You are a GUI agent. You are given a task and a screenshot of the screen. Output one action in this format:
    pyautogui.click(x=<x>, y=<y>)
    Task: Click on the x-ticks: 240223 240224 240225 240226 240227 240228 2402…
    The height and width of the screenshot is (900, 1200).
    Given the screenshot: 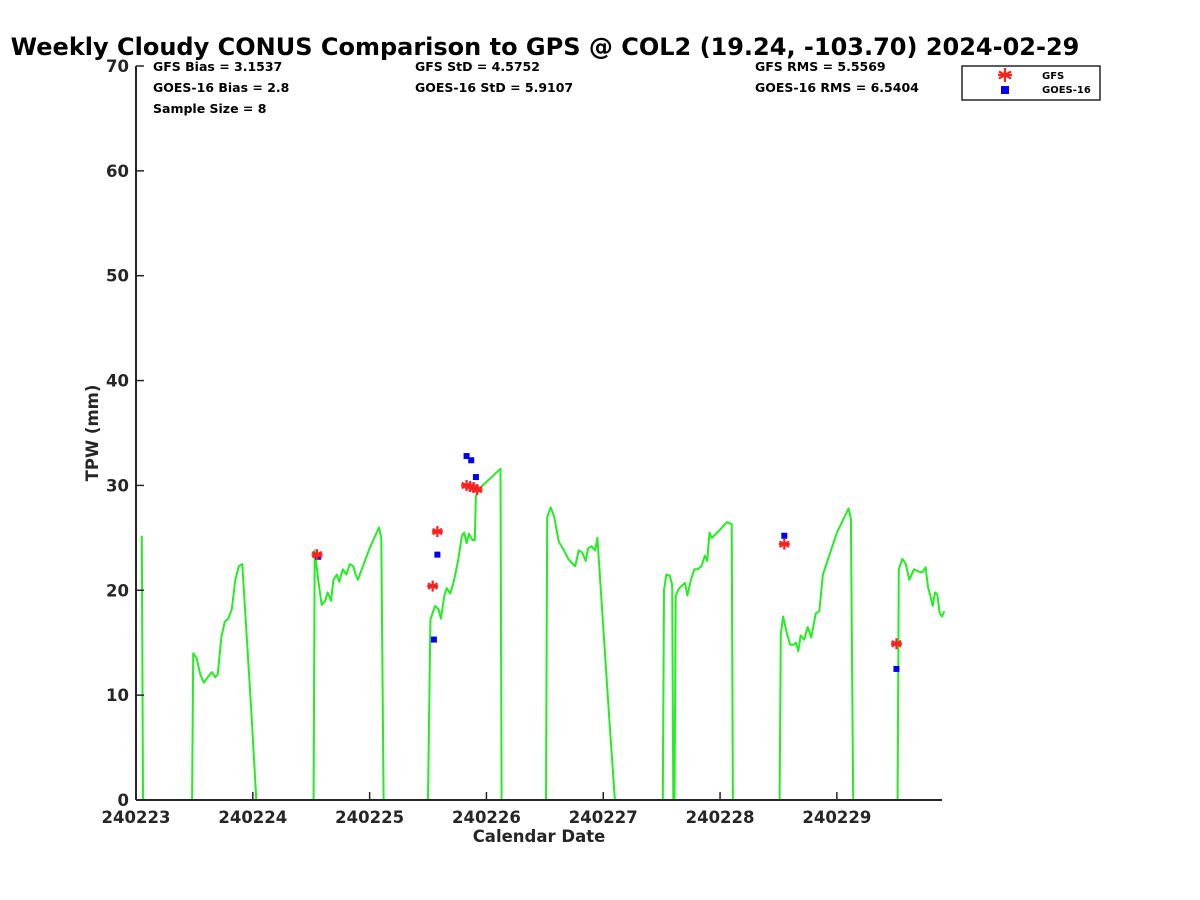 What is the action you would take?
    pyautogui.click(x=486, y=809)
    